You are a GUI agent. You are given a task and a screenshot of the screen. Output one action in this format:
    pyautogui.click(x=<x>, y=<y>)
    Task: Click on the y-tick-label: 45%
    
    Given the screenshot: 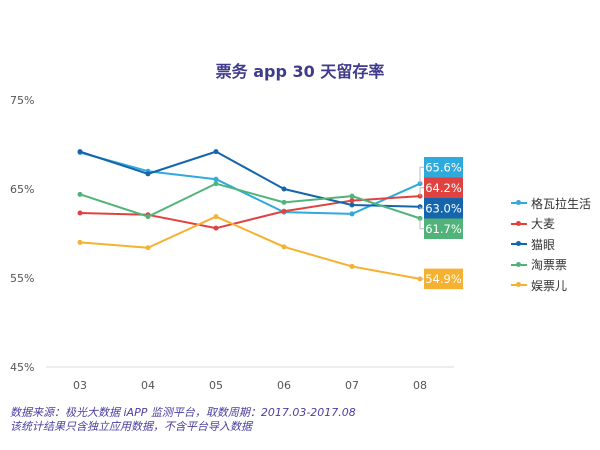 What is the action you would take?
    pyautogui.click(x=22, y=367)
    